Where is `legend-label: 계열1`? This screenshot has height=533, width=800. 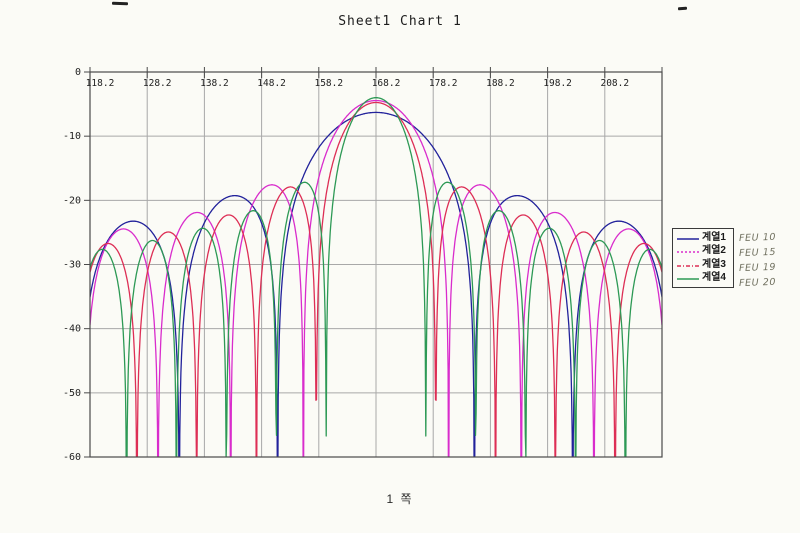
legend-label: 계열1 is located at coordinates (714, 237).